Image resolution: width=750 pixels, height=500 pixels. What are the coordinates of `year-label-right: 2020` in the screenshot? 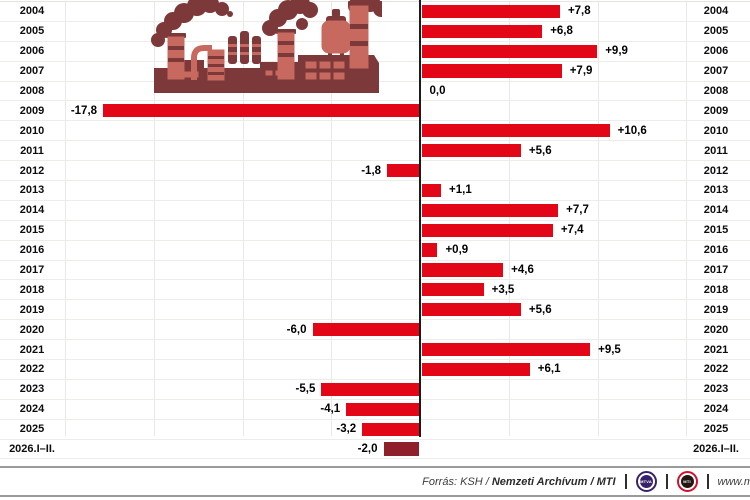 It's located at (716, 329).